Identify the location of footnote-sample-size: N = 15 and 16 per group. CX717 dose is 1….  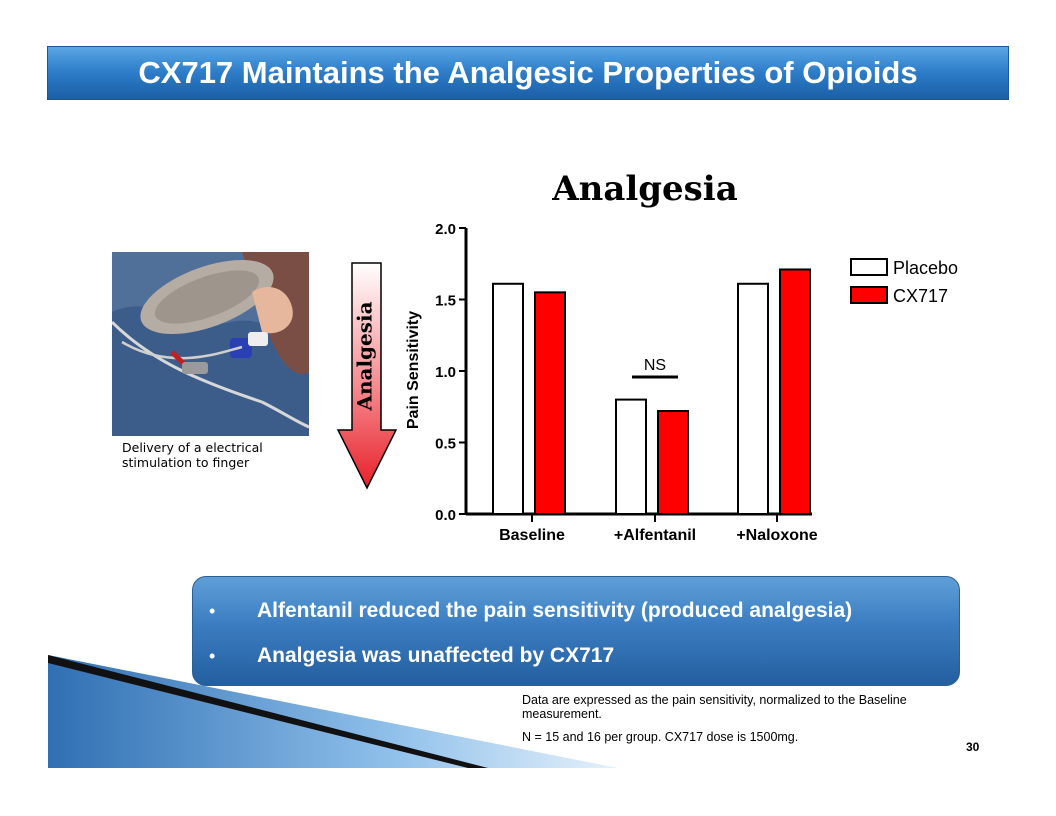
(660, 737).